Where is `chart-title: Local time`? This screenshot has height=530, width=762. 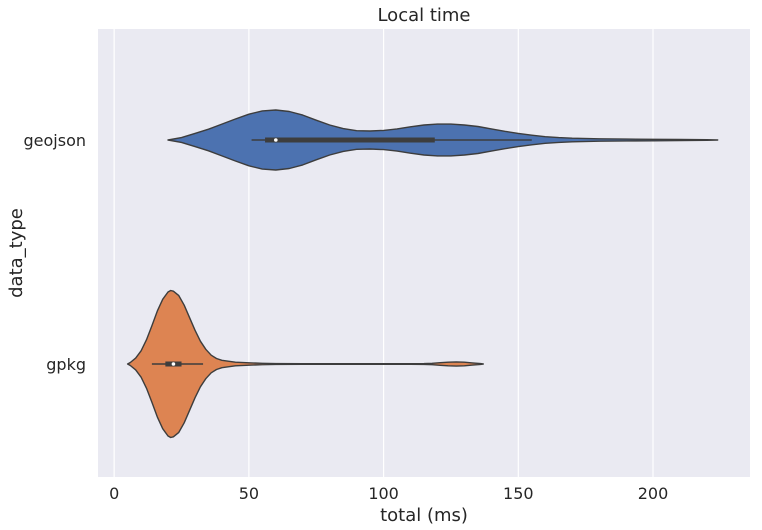
chart-title: Local time is located at coordinates (423, 15).